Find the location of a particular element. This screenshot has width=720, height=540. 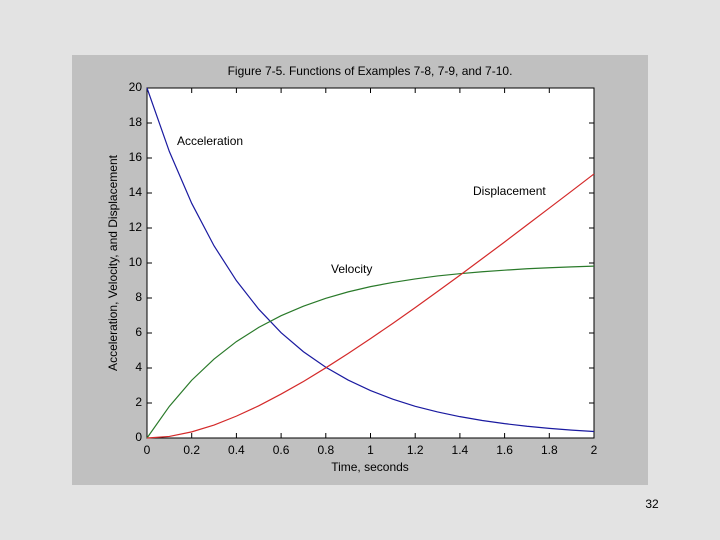

series-label: Displacement is located at coordinates (509, 191).